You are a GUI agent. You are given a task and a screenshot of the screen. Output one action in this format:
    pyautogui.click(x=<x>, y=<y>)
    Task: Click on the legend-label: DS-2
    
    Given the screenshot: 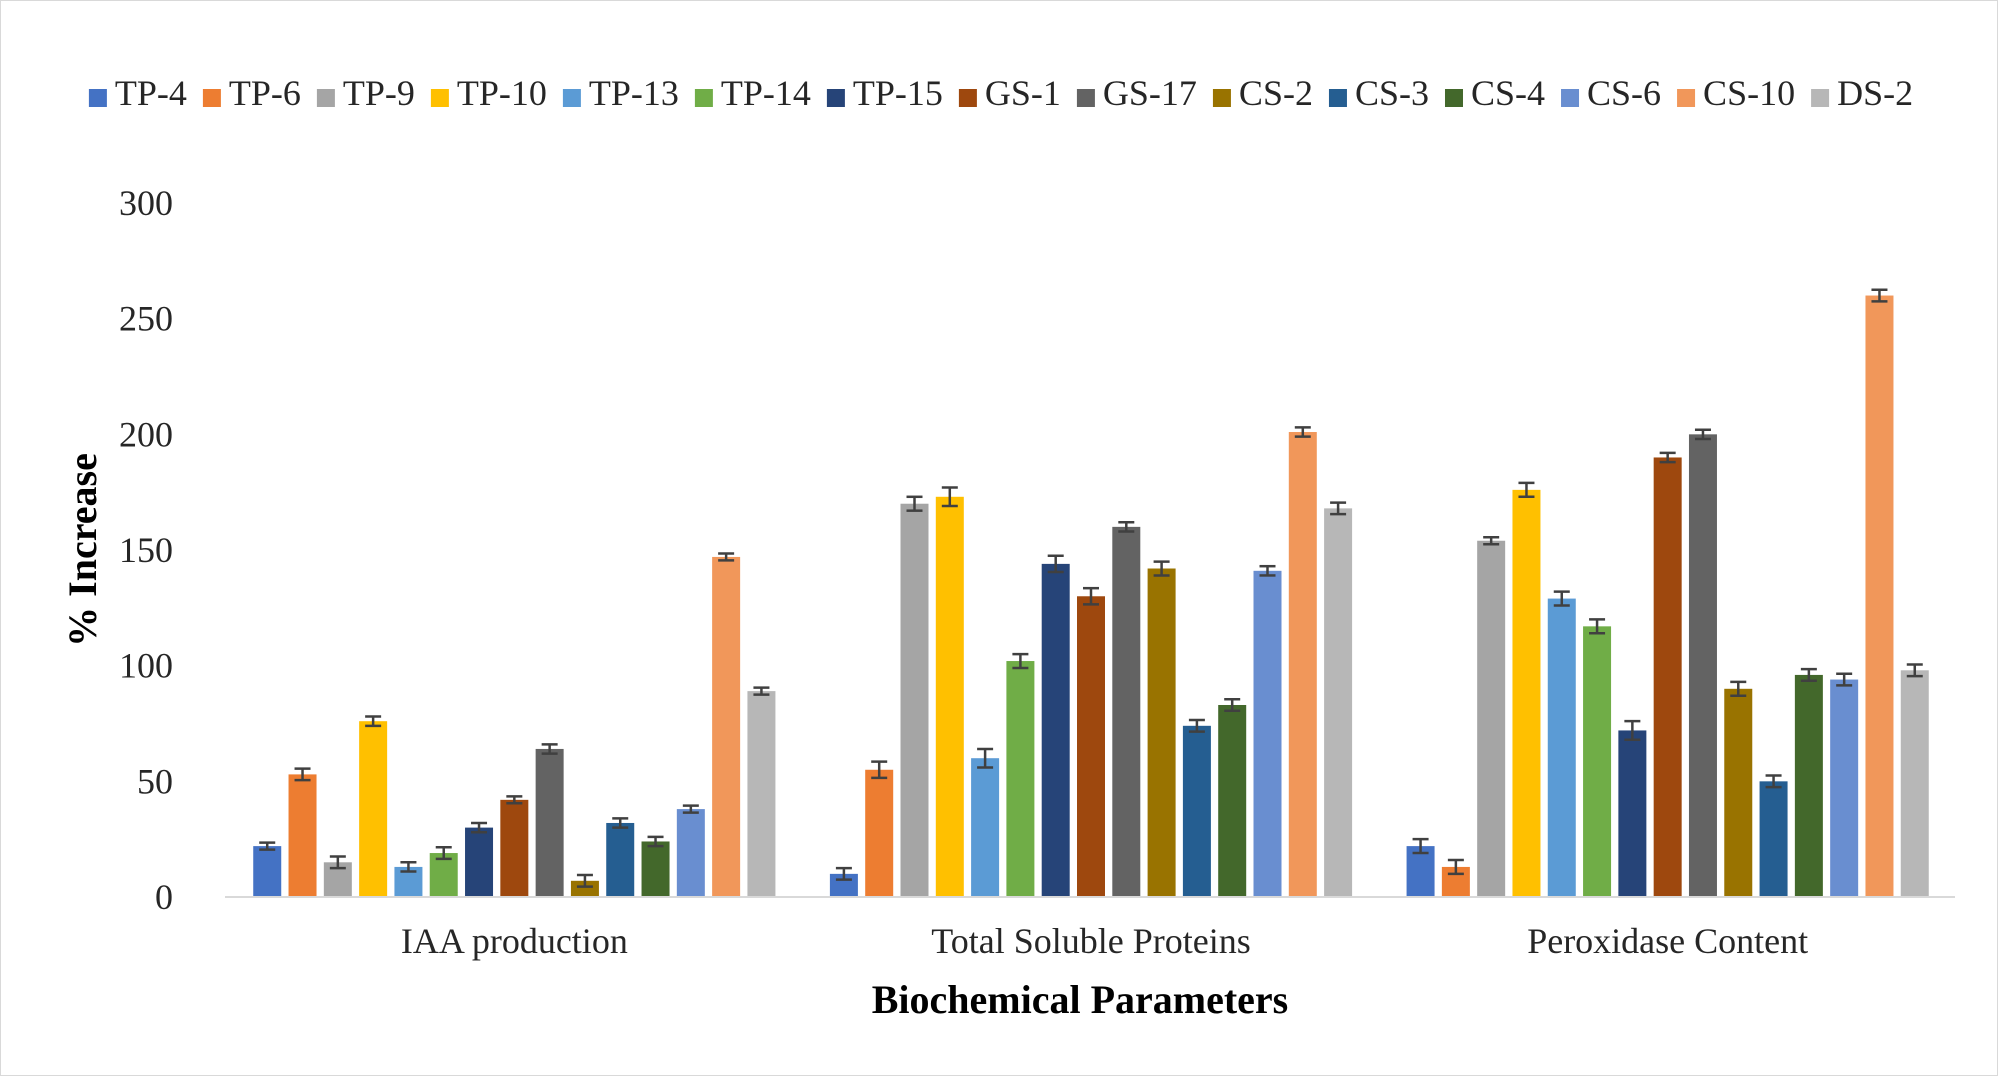 What is the action you would take?
    pyautogui.click(x=1875, y=93)
    